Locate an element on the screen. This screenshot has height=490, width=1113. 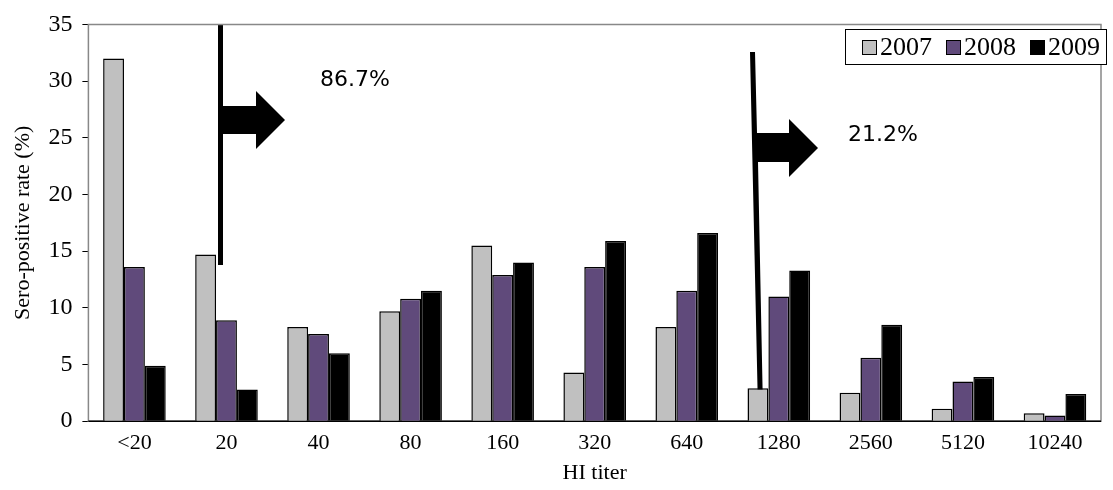
x-tick-label: 1280 is located at coordinates (778, 442).